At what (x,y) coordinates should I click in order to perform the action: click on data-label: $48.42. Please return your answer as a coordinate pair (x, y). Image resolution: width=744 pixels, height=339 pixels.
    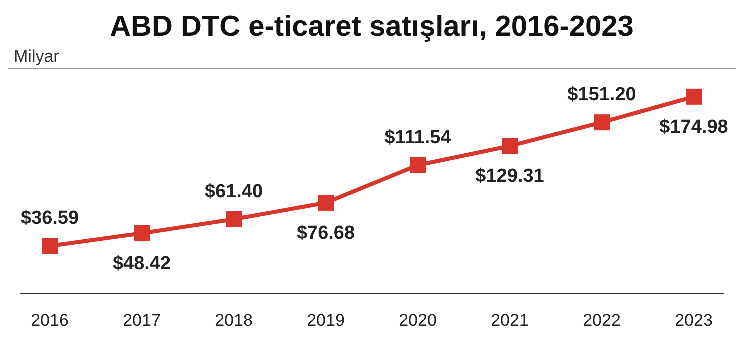
    Looking at the image, I should click on (142, 263).